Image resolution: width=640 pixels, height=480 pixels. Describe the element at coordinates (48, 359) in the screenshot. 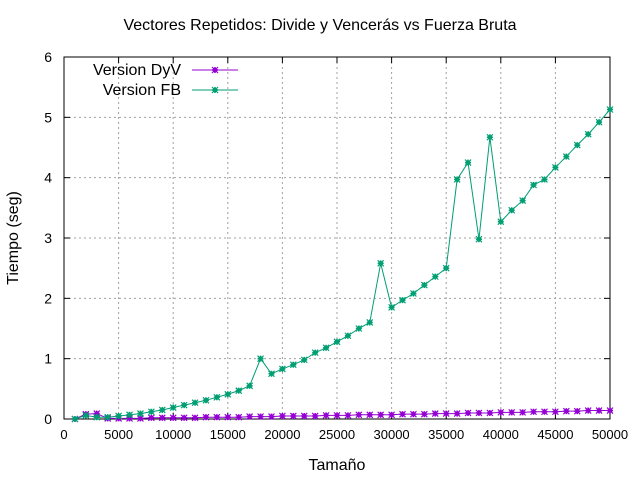

I see `y-tick-label: 1` at that location.